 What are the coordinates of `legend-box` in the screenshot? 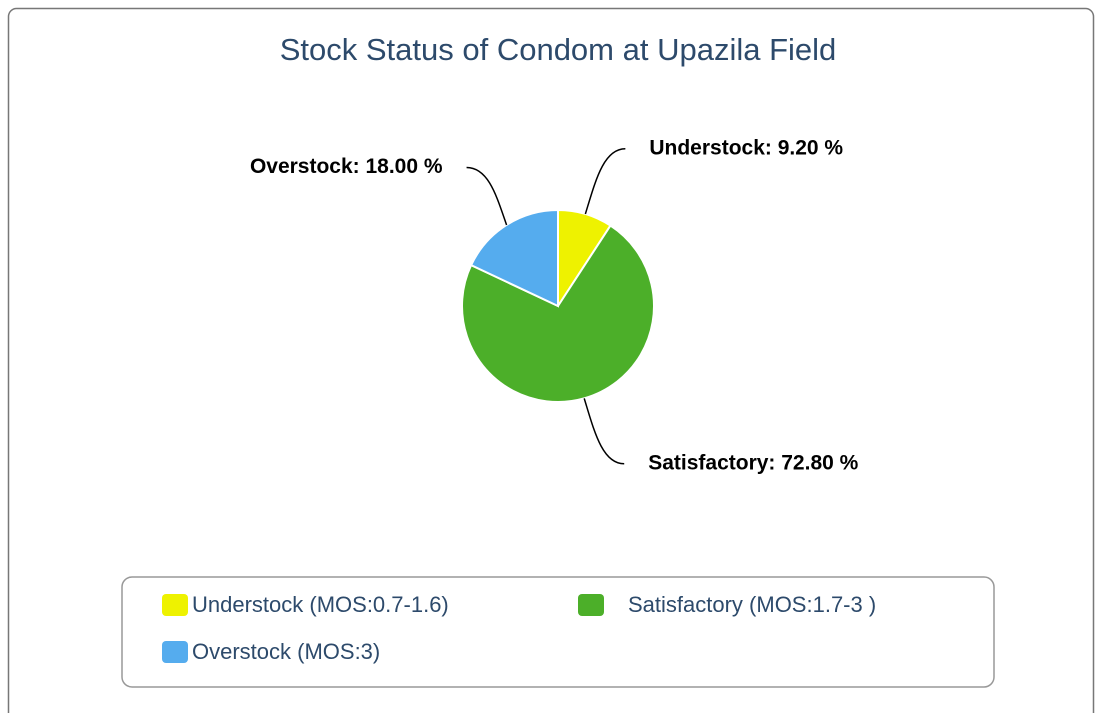 It's located at (558, 632).